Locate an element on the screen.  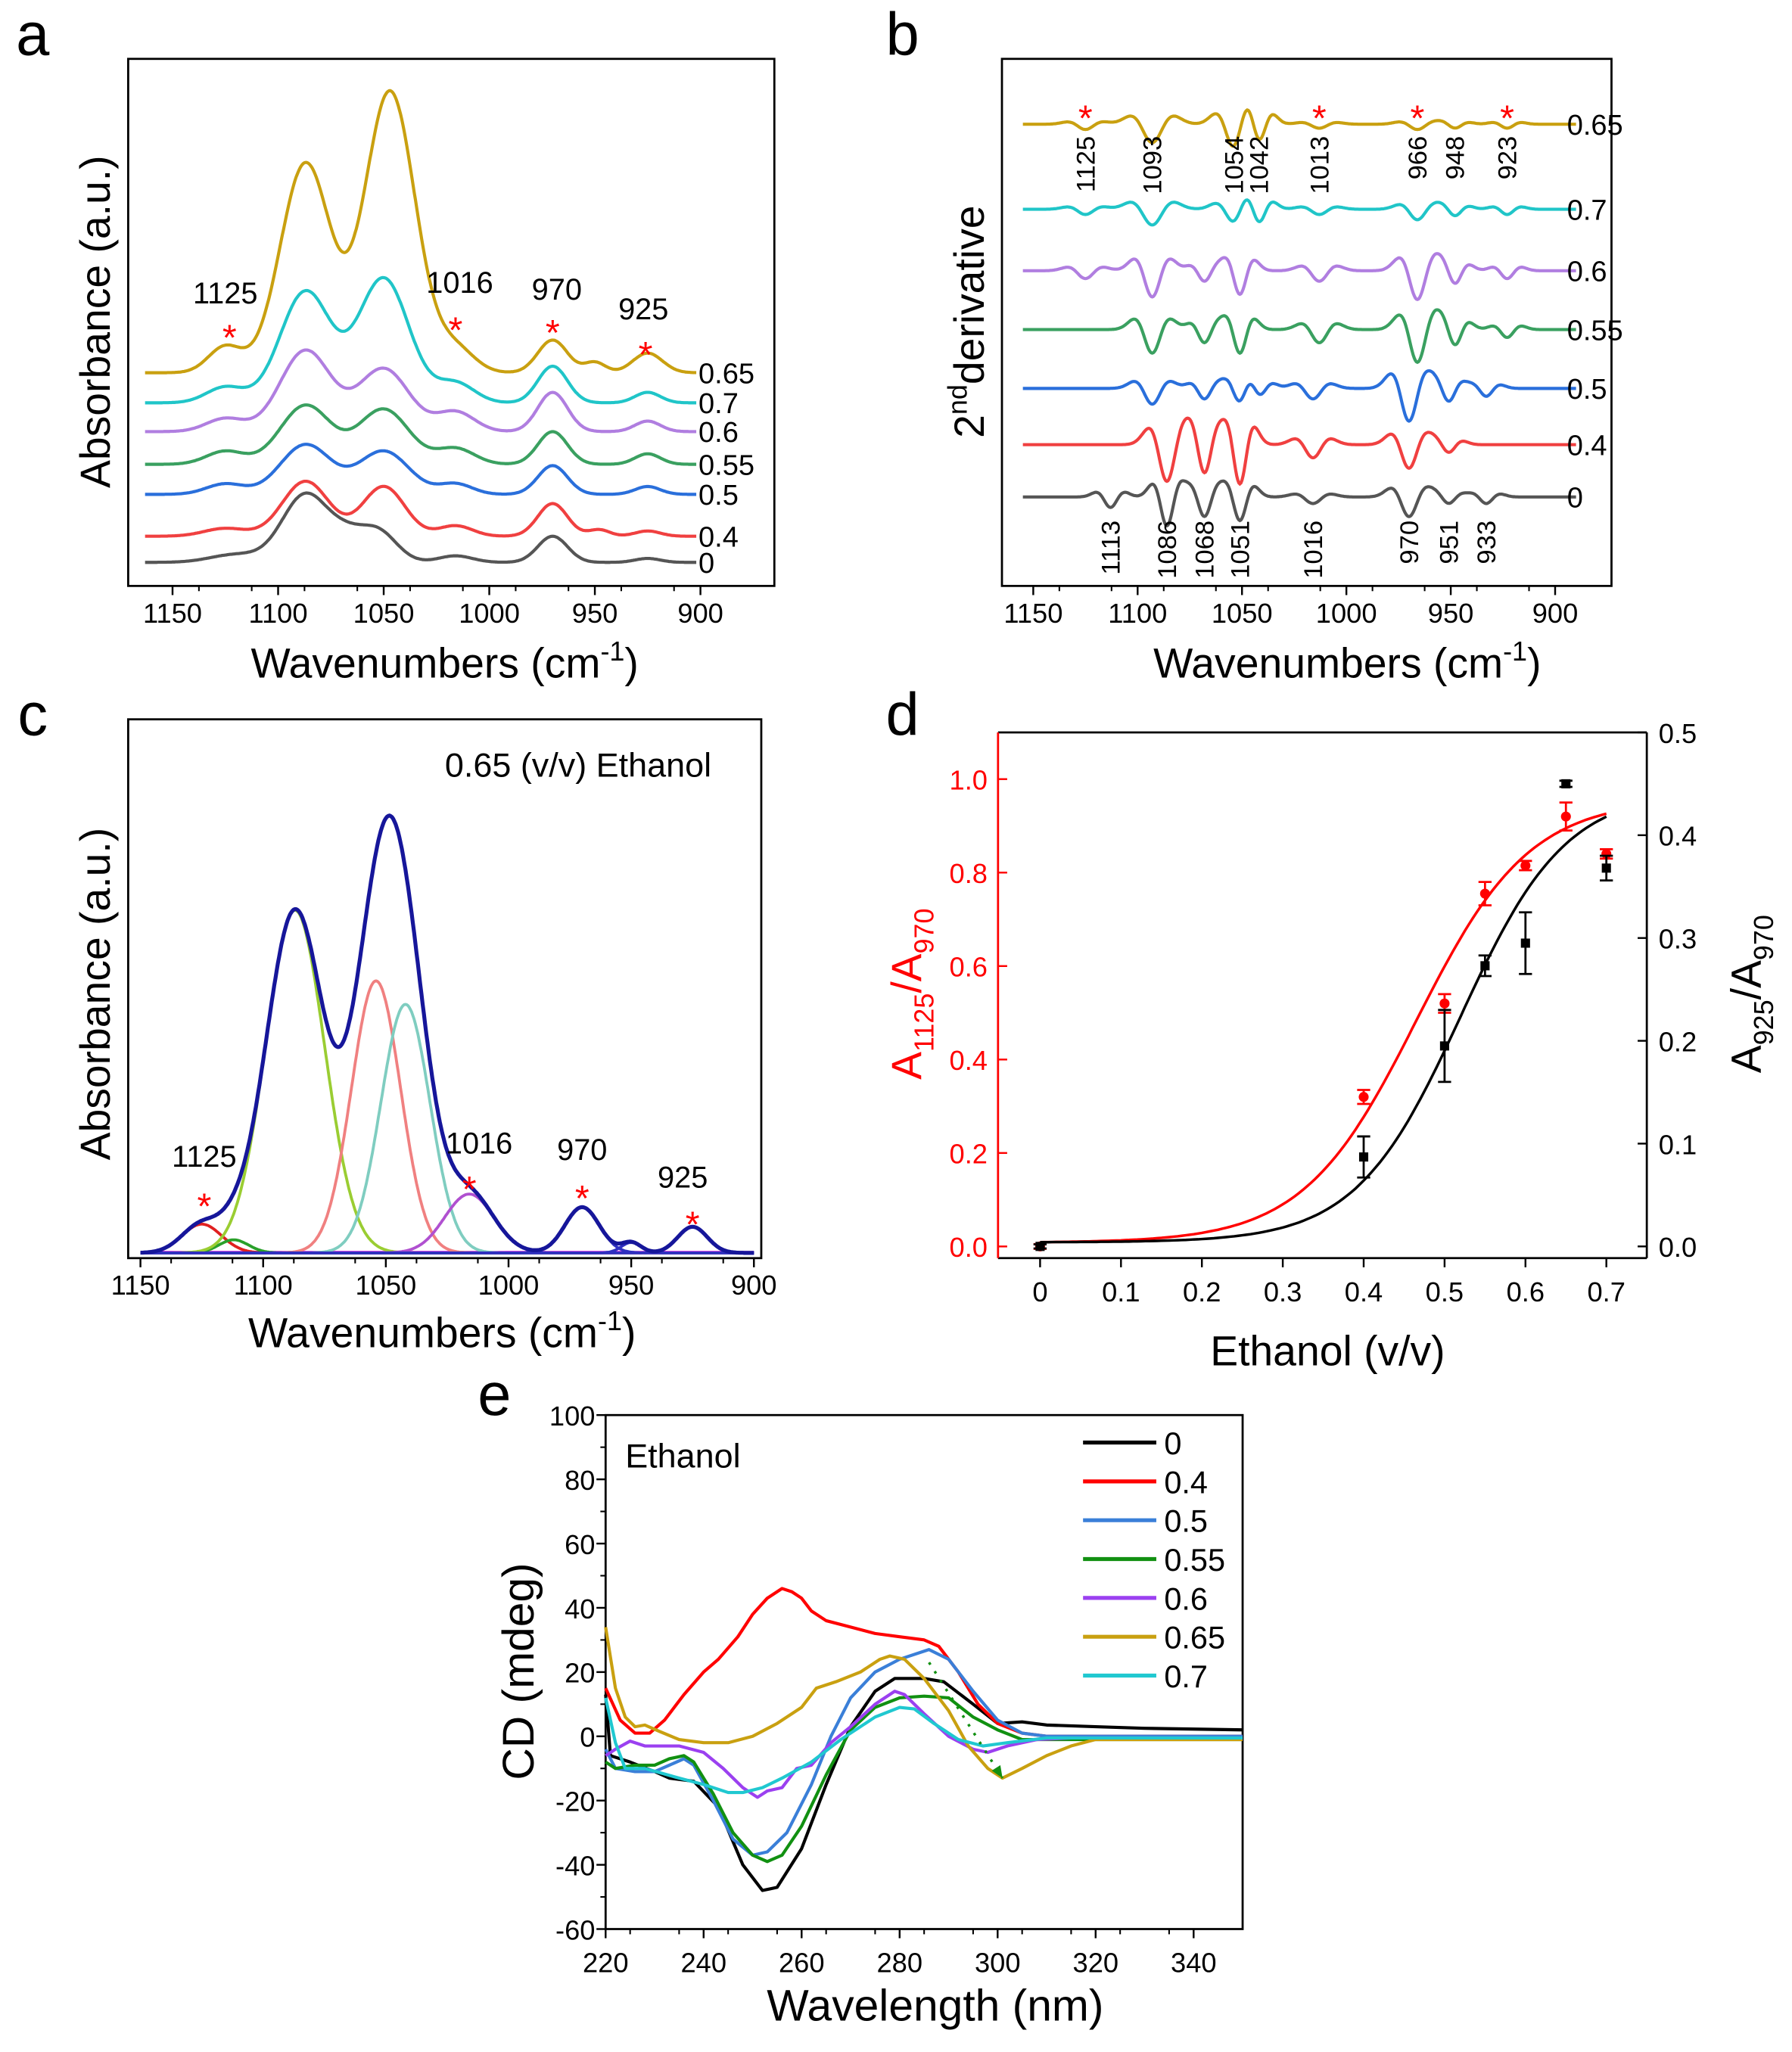
panel-c-xlabel-part: Wavenumbers (cm is located at coordinates (423, 1332).